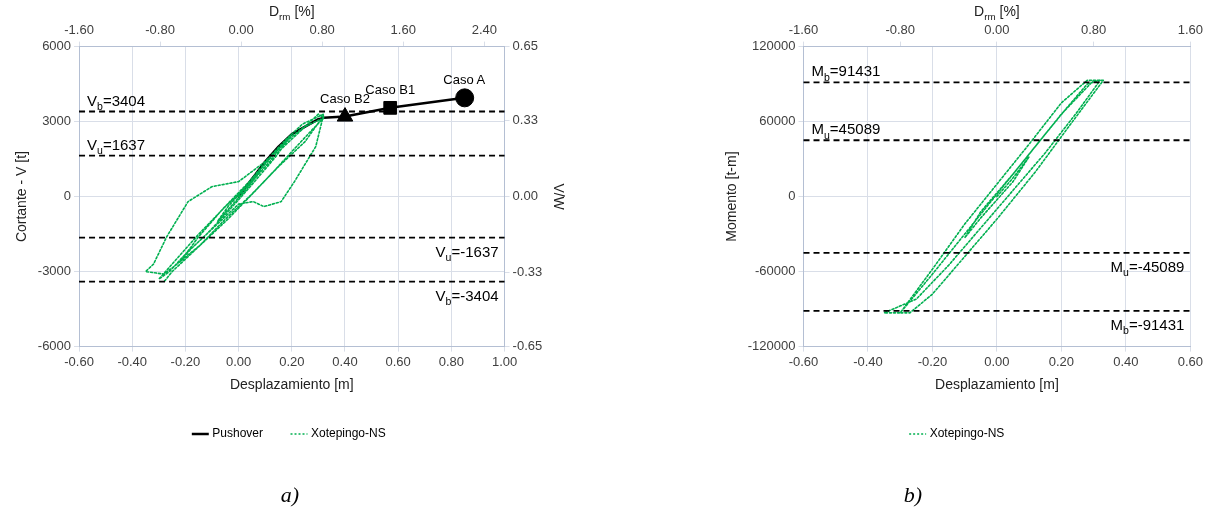 The image size is (1206, 531). I want to click on y-axis-title: Momento [t-m], so click(731, 196).